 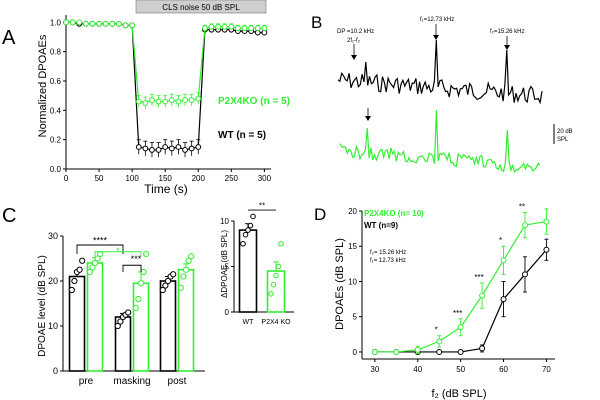 I want to click on inset-y-tick-label: 5, so click(x=227, y=267).